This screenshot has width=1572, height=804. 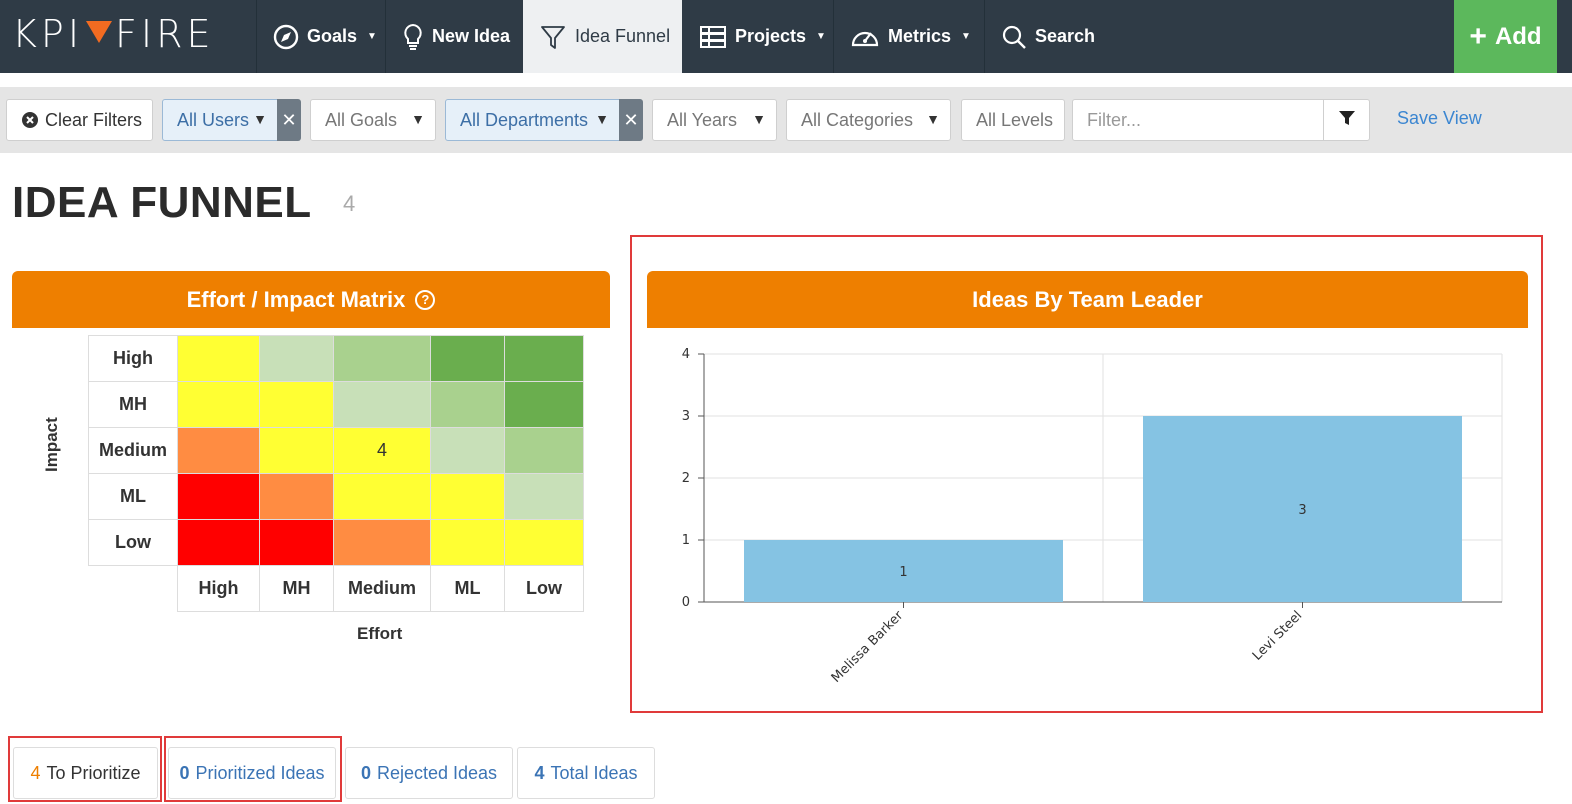 I want to click on tab-total-ideas: 4 Total Ideas, so click(x=586, y=773).